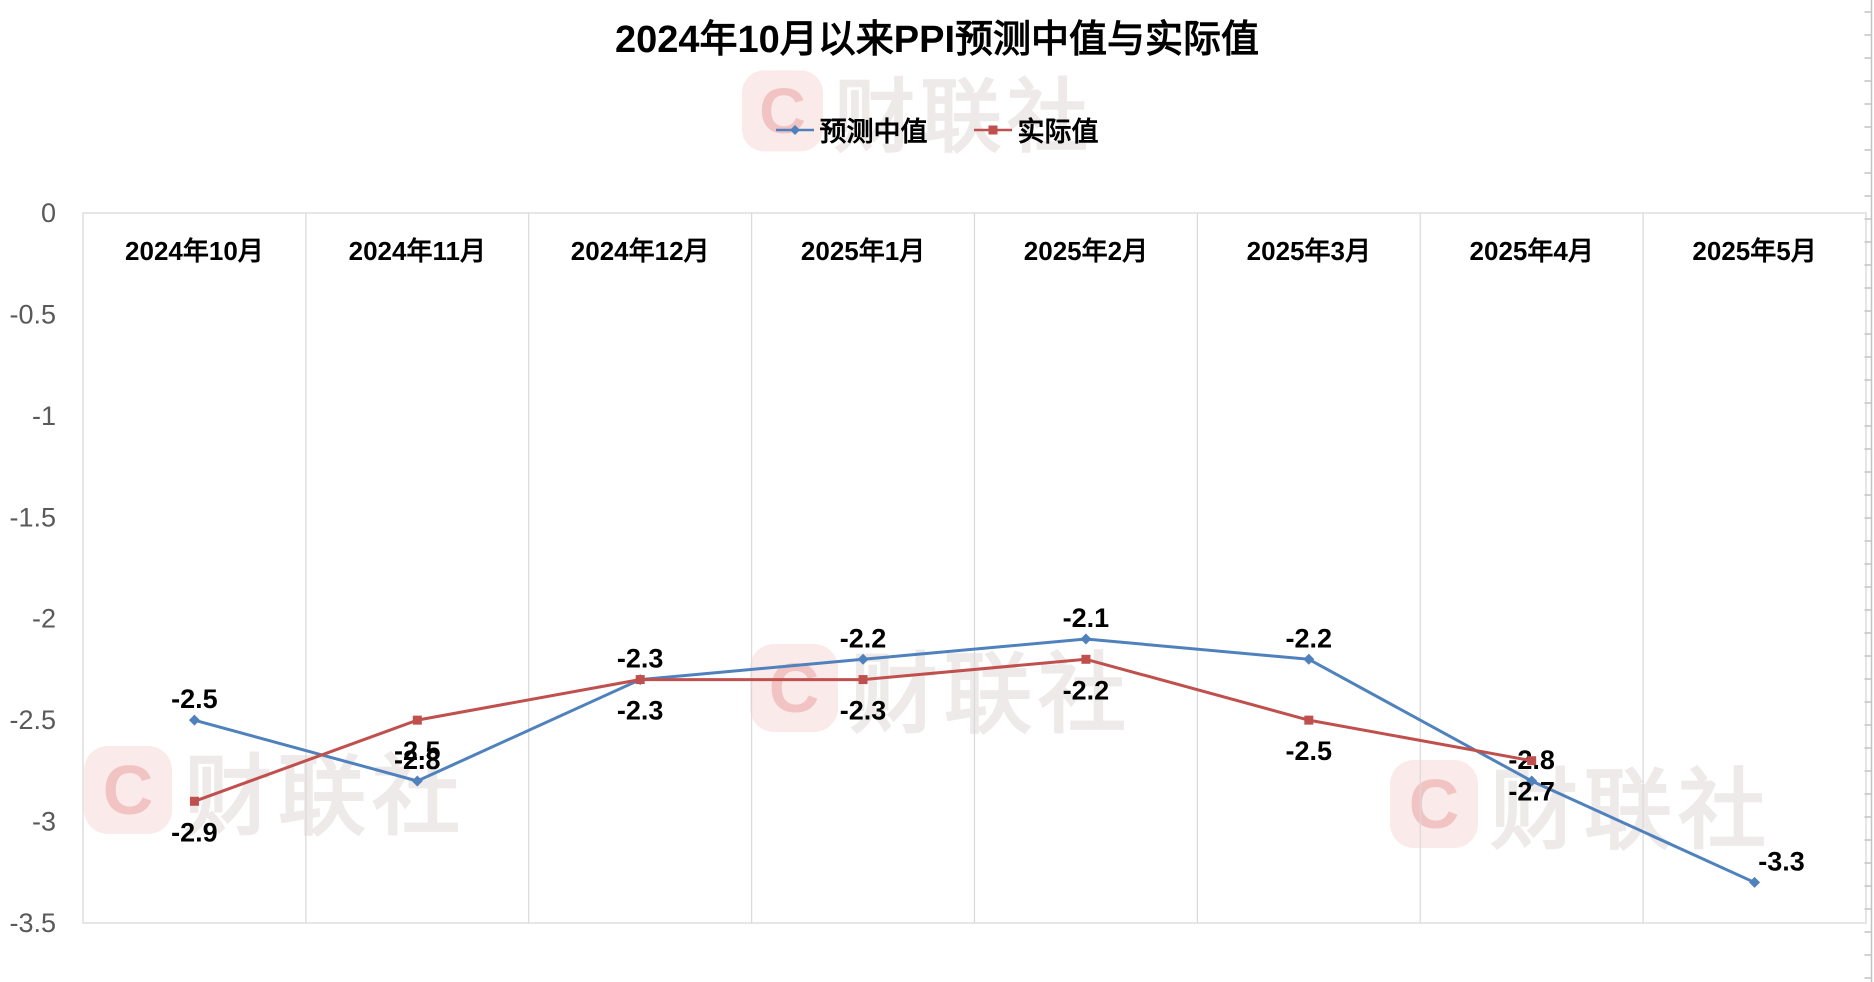 This screenshot has height=982, width=1874. I want to click on data-label-forecast: -2.8, so click(417, 760).